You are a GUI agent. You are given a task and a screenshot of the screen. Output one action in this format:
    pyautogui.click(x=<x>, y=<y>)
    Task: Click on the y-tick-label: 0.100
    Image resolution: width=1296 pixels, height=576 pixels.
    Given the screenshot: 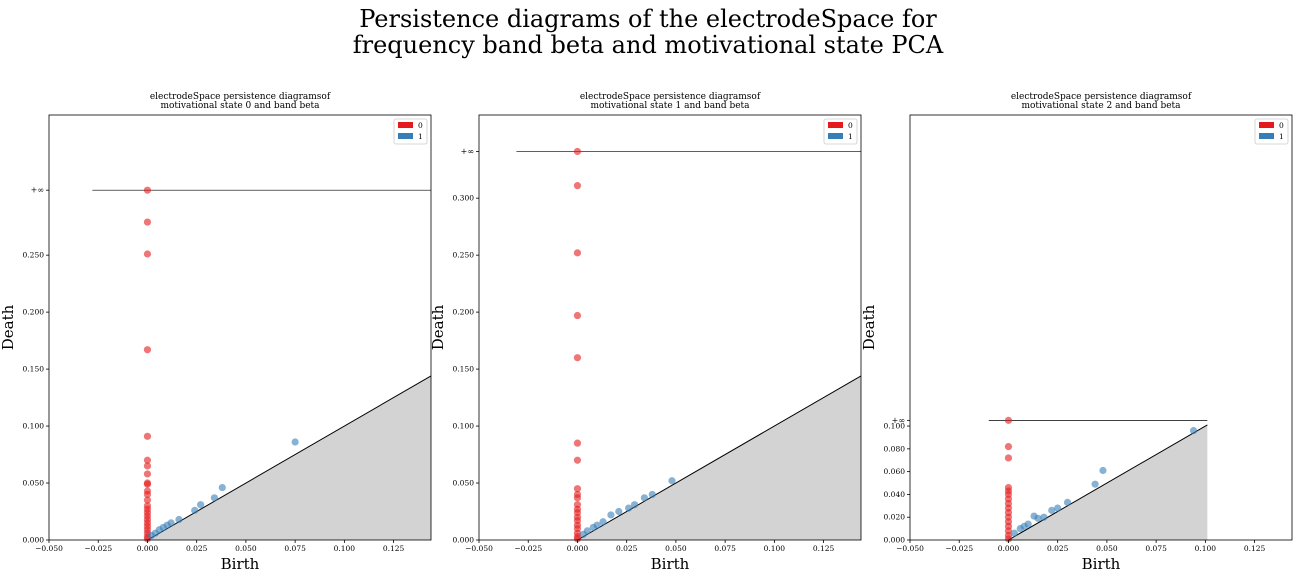 What is the action you would take?
    pyautogui.click(x=34, y=426)
    